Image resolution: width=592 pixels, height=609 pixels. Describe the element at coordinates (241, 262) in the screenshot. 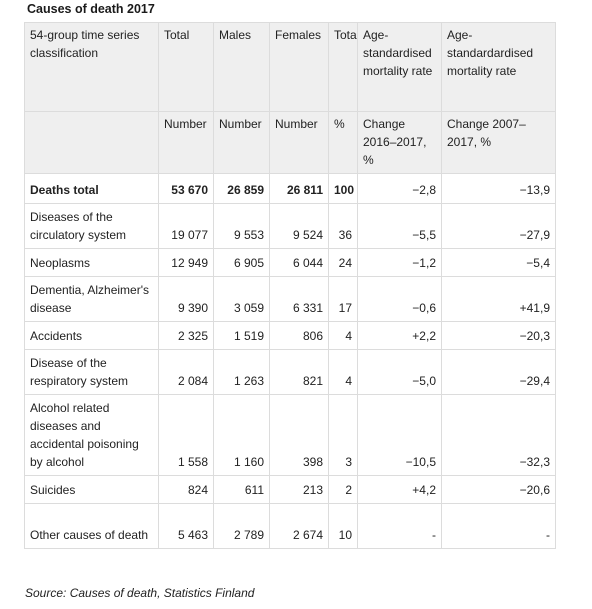

I see `cell-males: 6 905` at that location.